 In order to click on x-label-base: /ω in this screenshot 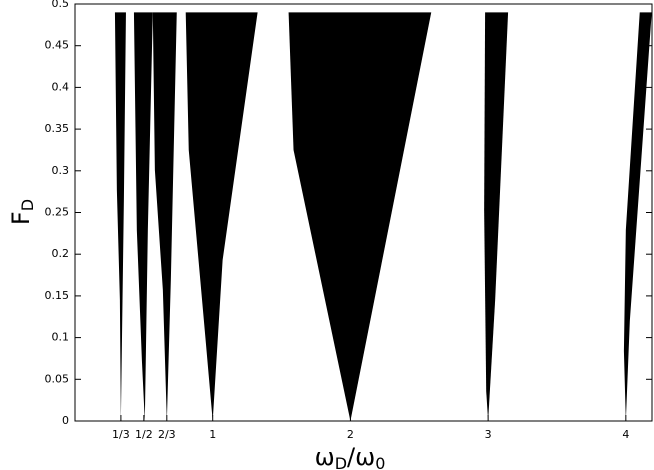, I will do `click(361, 456)`.